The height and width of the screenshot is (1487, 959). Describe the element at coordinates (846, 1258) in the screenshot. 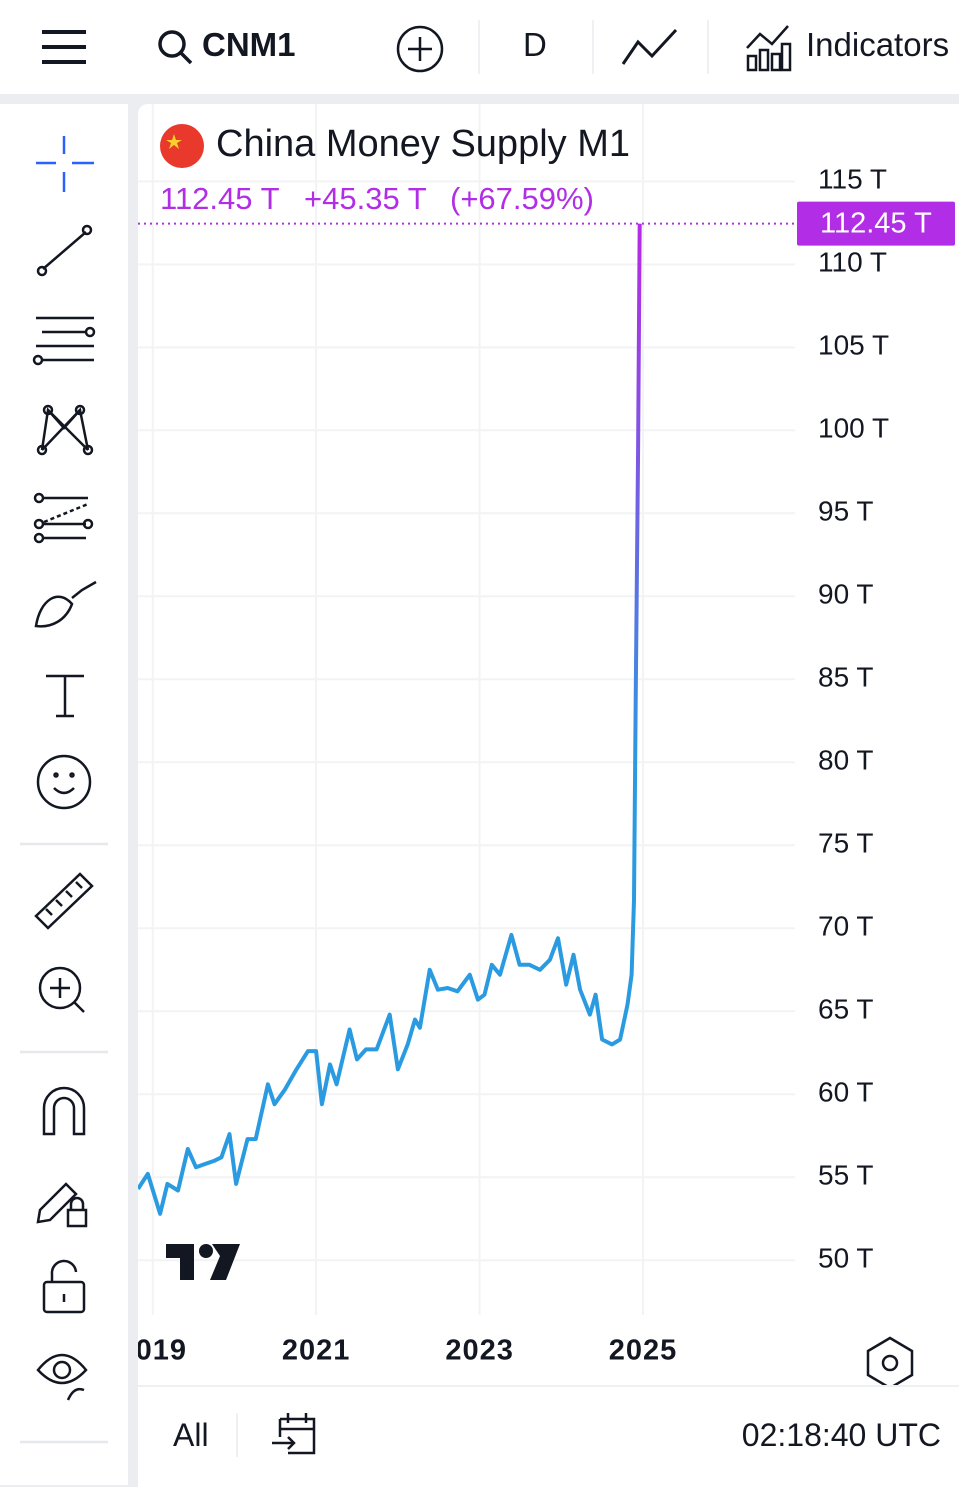

I see `y-tick-label: 50 T` at that location.